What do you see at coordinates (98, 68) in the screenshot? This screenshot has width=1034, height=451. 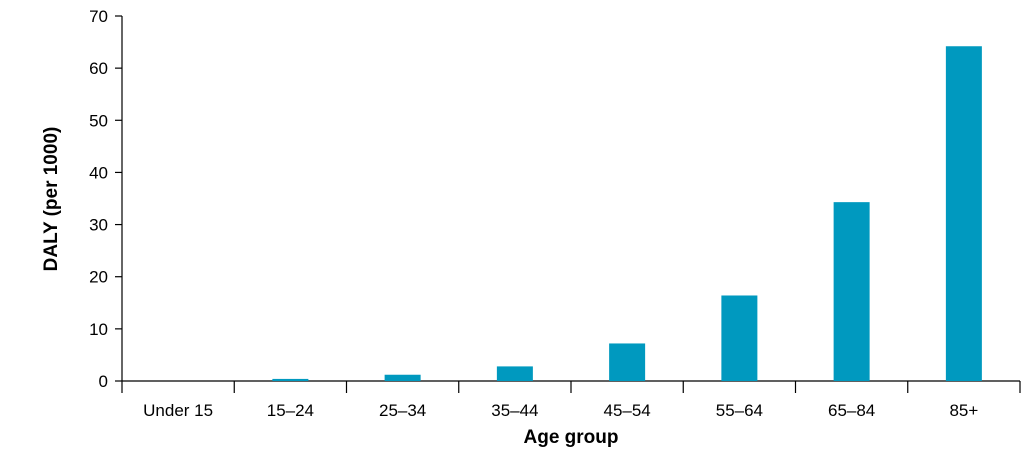 I see `y-tick-label: 60` at bounding box center [98, 68].